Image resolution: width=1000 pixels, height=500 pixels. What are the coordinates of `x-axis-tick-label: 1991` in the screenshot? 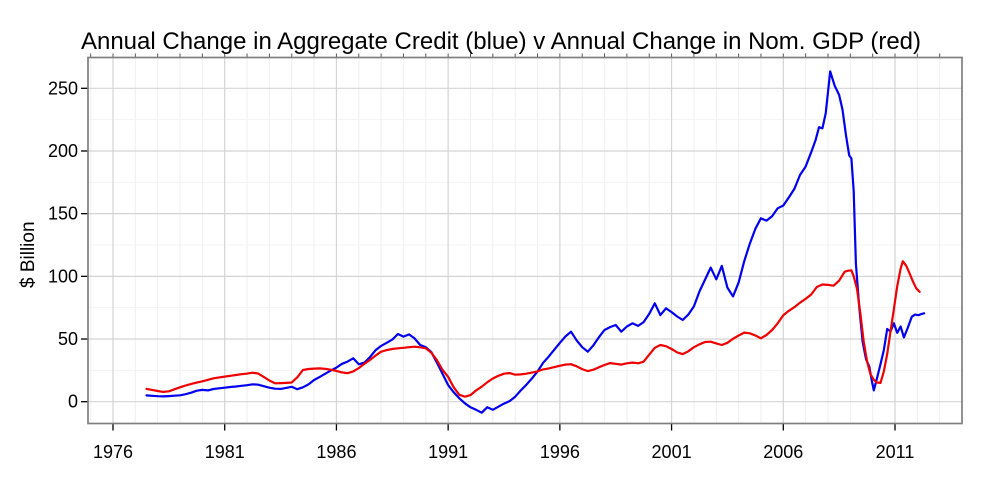 It's located at (448, 452).